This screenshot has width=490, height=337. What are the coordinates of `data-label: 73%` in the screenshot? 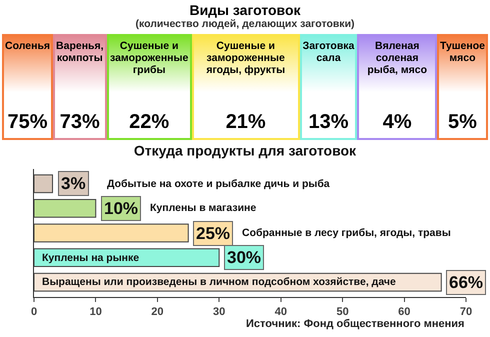 It's located at (80, 122).